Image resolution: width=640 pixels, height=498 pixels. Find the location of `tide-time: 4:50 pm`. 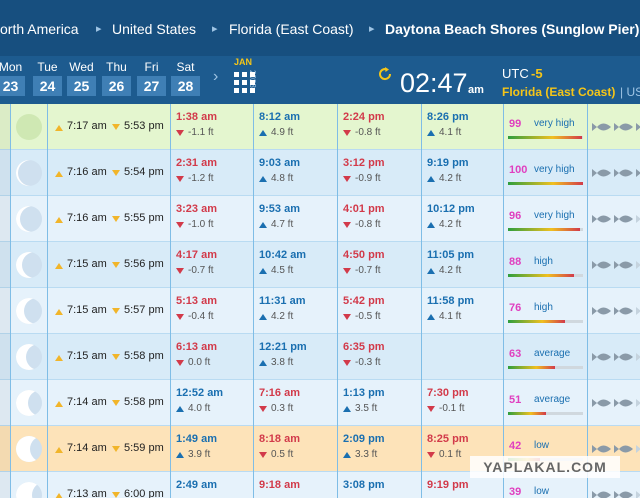

tide-time: 4:50 pm is located at coordinates (364, 255).